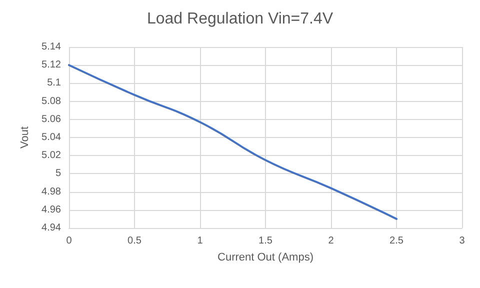 The width and height of the screenshot is (480, 288). What do you see at coordinates (240, 19) in the screenshot?
I see `chart-title: Load Regulation Vin=7.4V` at bounding box center [240, 19].